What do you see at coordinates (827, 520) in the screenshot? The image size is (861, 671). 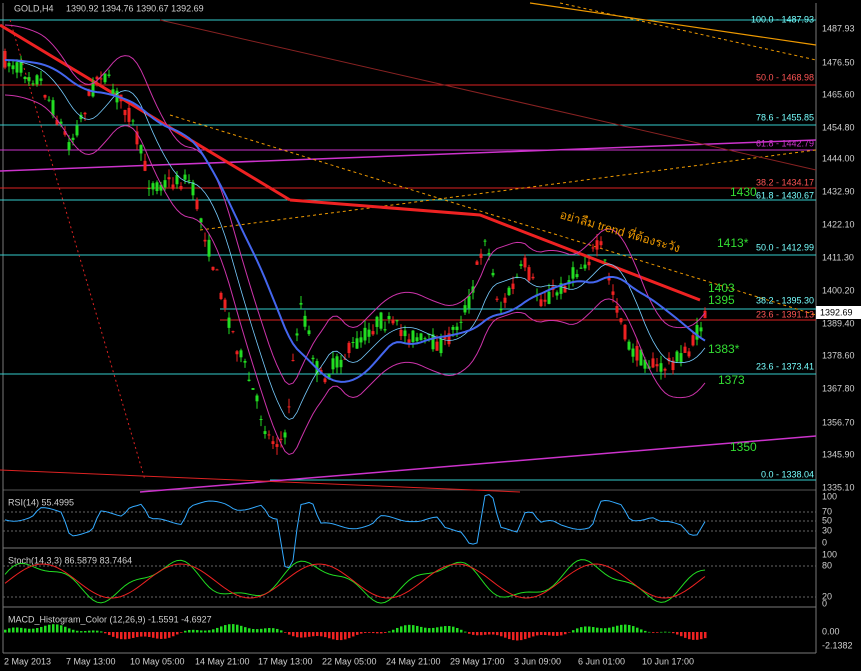 I see `indicator-axis-label: 50` at bounding box center [827, 520].